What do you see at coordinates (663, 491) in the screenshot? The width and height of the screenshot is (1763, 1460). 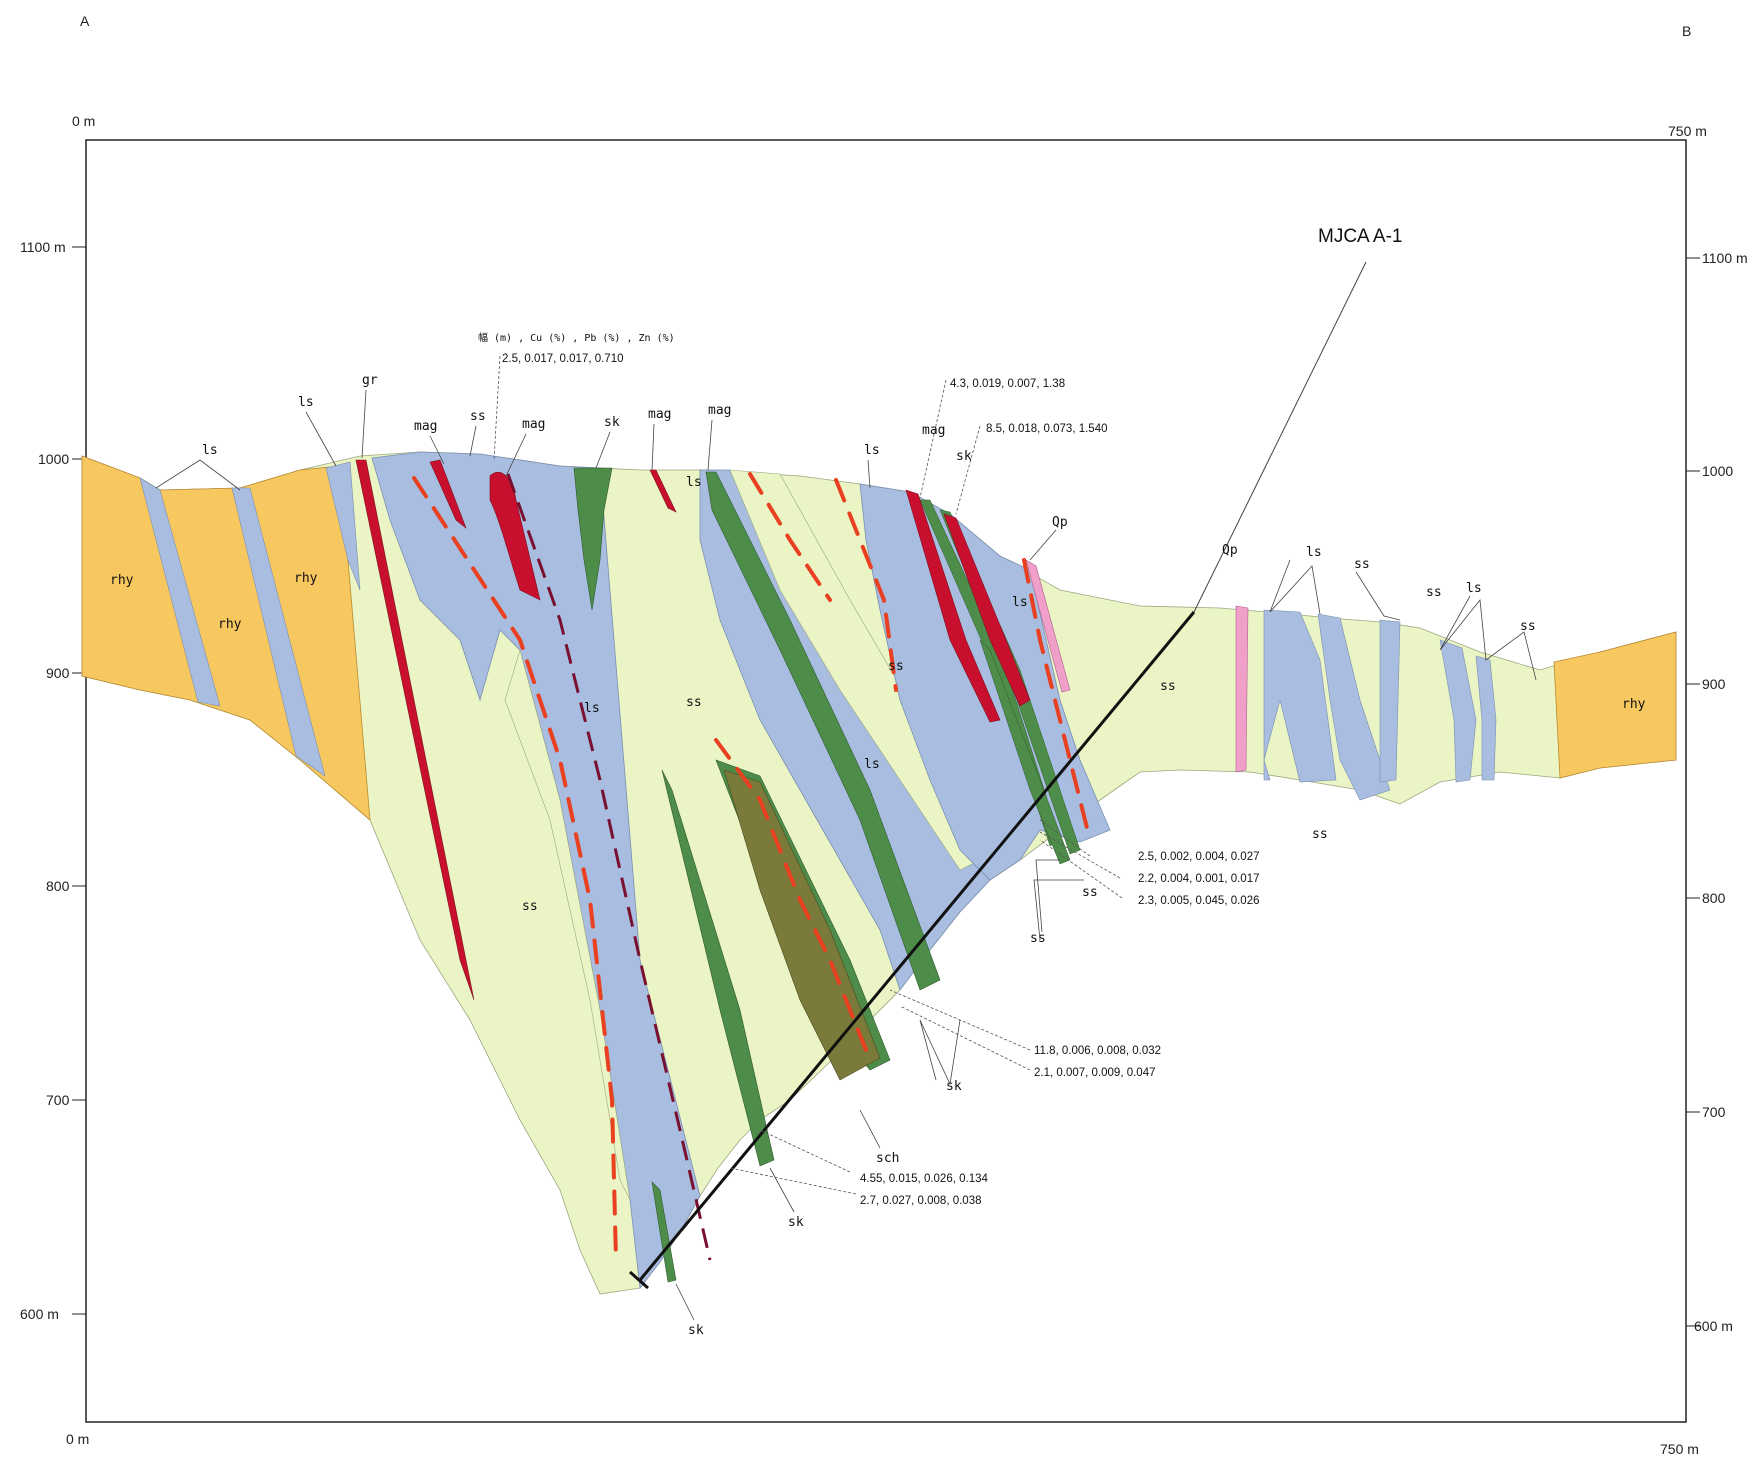 I see `magnetite-thin-center` at bounding box center [663, 491].